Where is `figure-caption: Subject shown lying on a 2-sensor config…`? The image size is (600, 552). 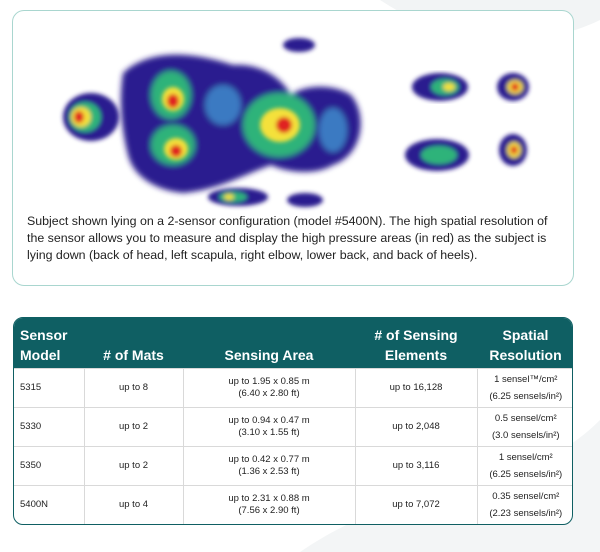 figure-caption: Subject shown lying on a 2-sensor config… is located at coordinates (287, 238).